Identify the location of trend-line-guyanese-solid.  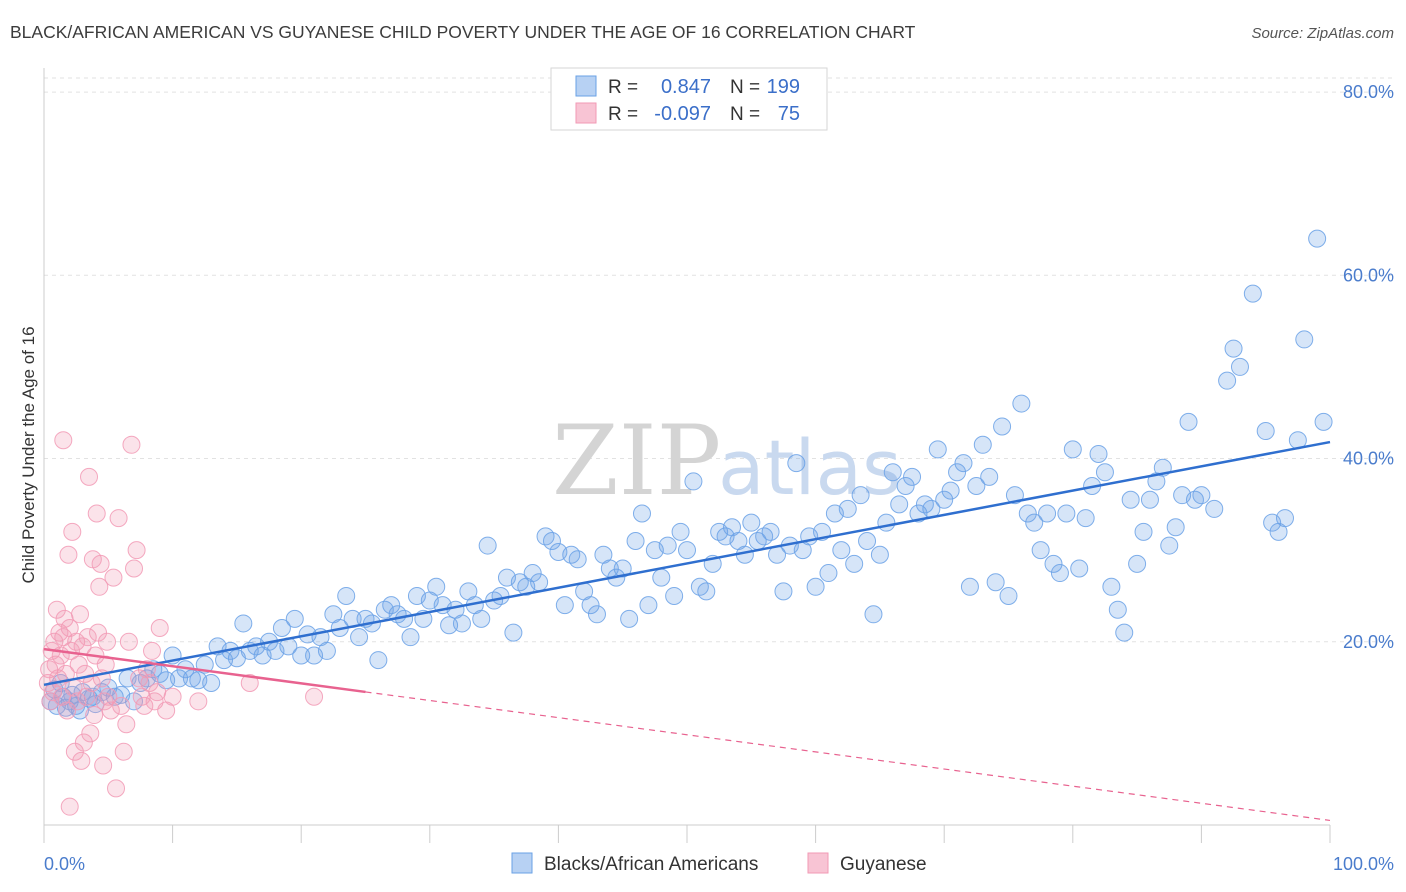
(204, 670).